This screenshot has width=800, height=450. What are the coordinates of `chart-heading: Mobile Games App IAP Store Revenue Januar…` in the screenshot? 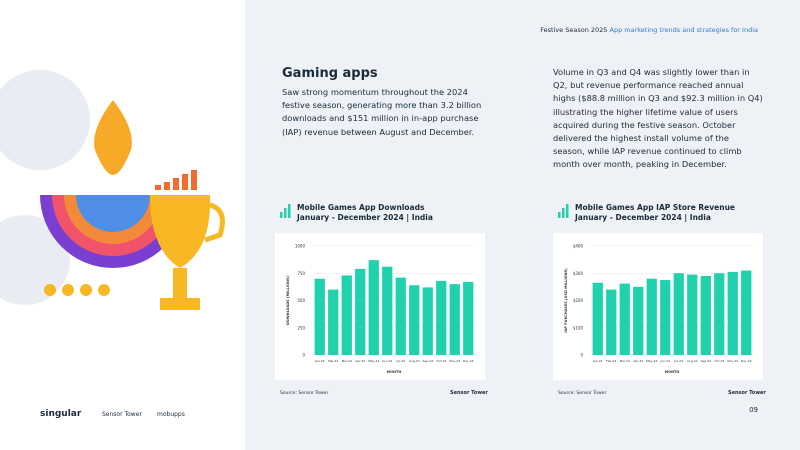 It's located at (655, 213).